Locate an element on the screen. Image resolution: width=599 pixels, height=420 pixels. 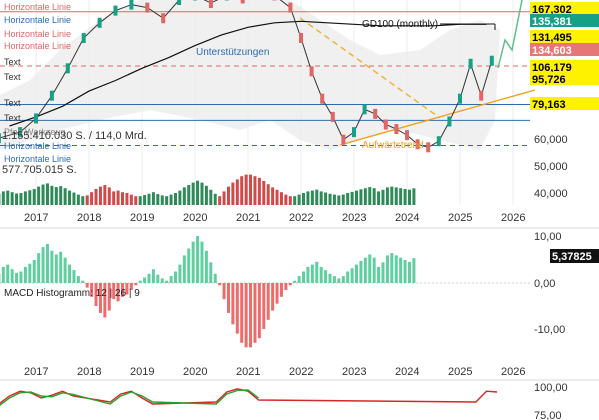
x-tick-label: 2021 is located at coordinates (248, 372).